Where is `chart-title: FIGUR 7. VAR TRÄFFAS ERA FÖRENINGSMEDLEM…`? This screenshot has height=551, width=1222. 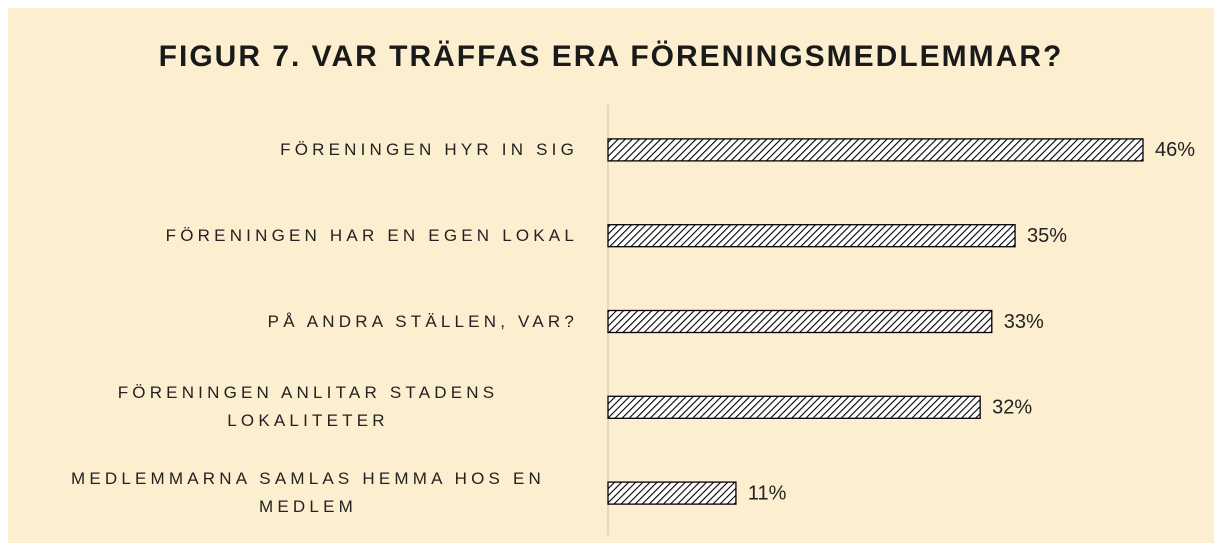
chart-title: FIGUR 7. VAR TRÄFFAS ERA FÖRENINGSMEDLEM… is located at coordinates (611, 56).